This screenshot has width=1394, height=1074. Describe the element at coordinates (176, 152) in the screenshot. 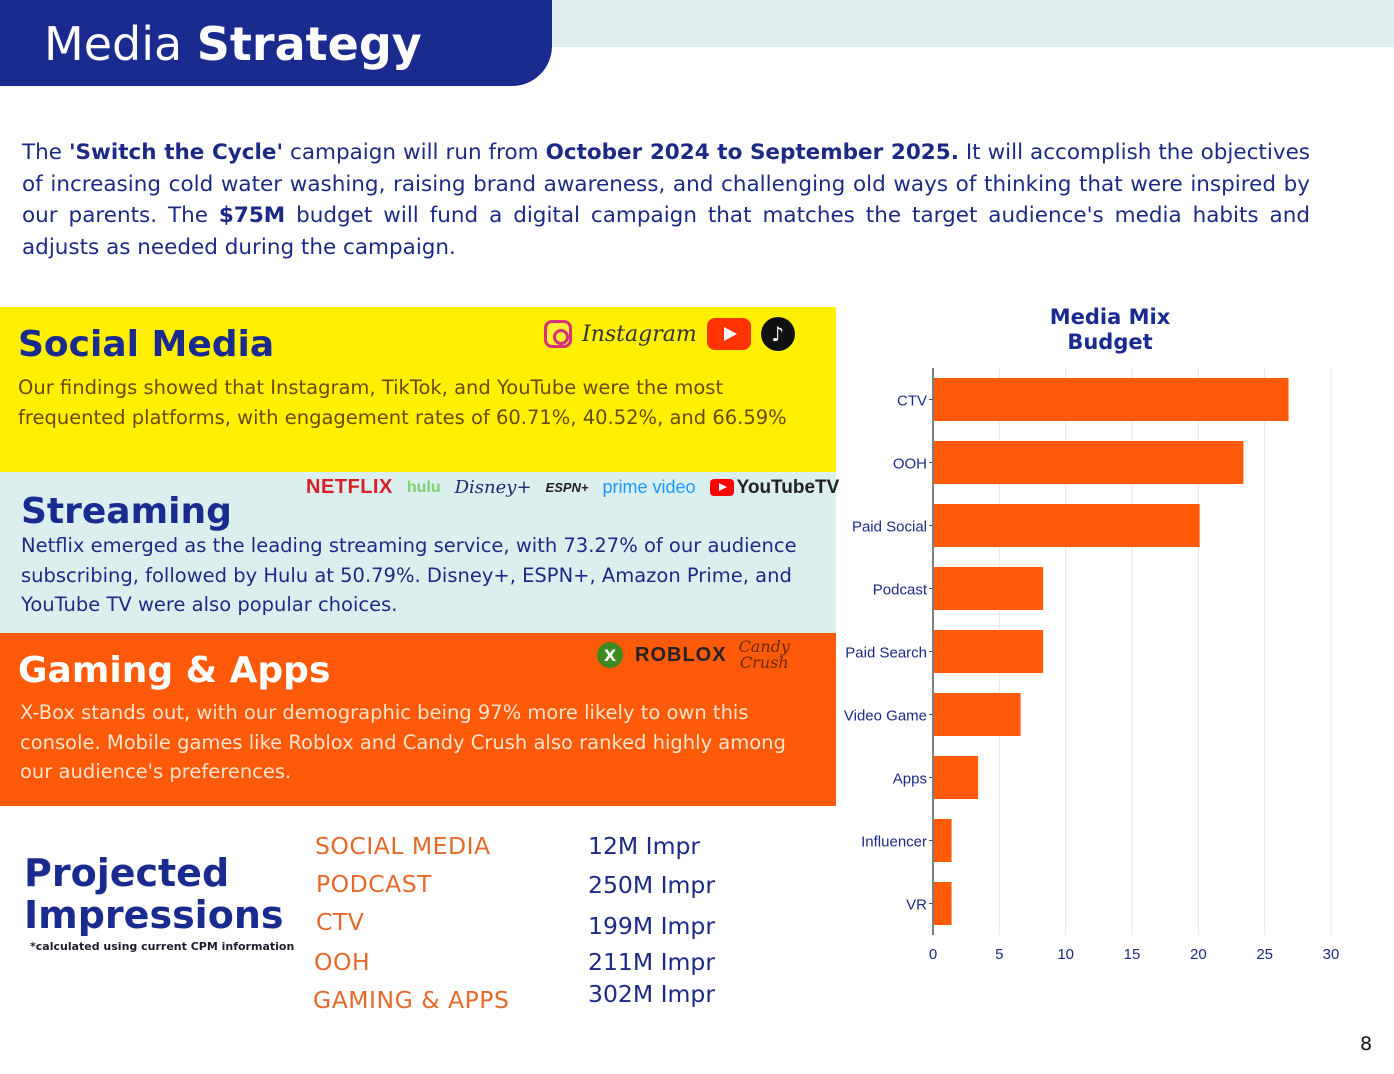

I see `campaign-name: 'Switch the Cycle'` at that location.